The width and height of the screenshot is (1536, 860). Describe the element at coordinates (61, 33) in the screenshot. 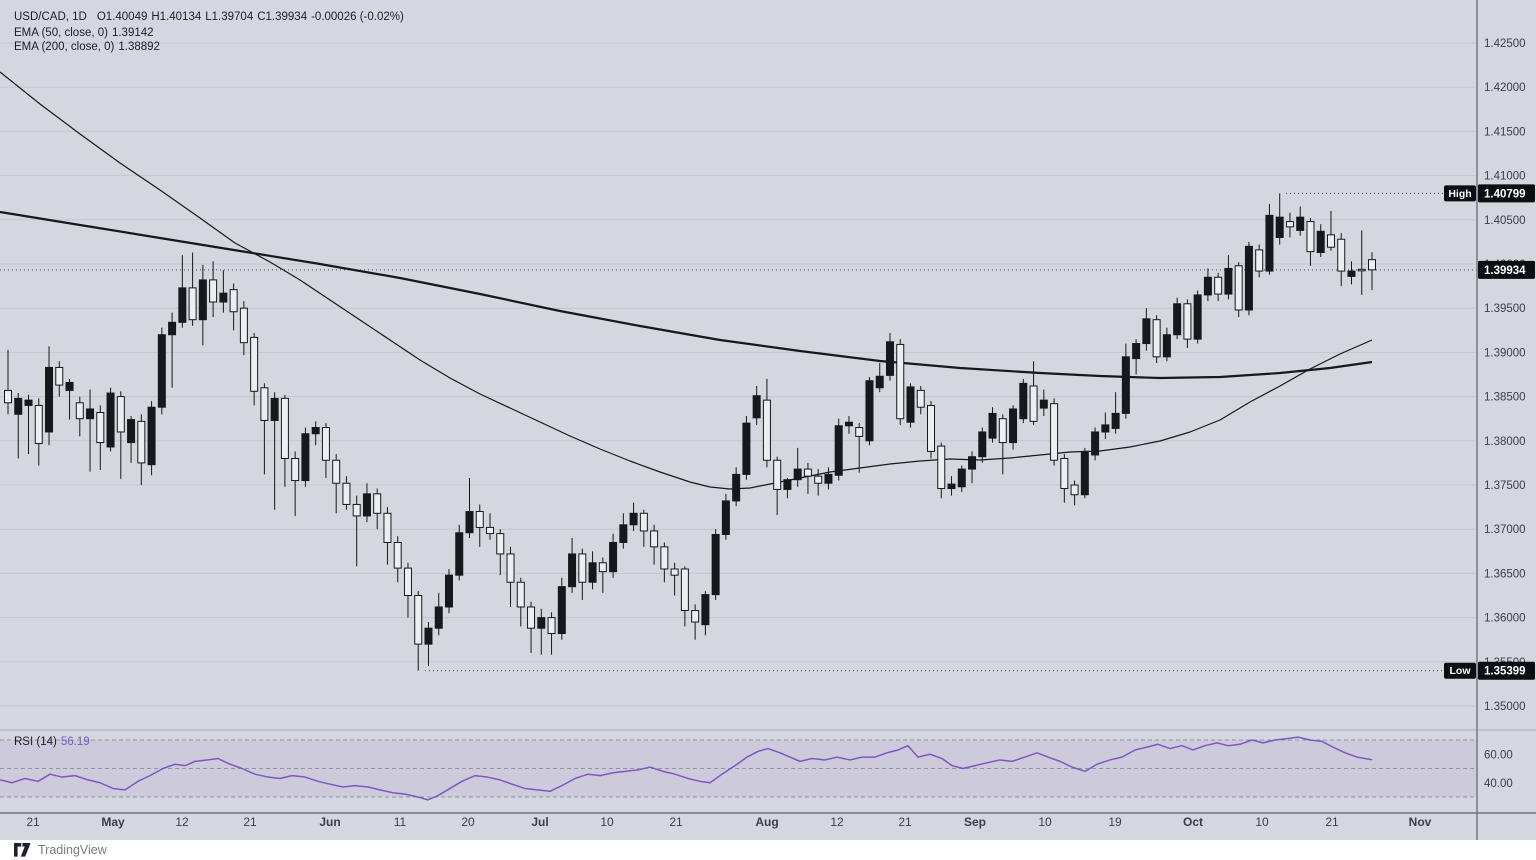

I see `ema50-label: EMA (50, close, 0)` at that location.